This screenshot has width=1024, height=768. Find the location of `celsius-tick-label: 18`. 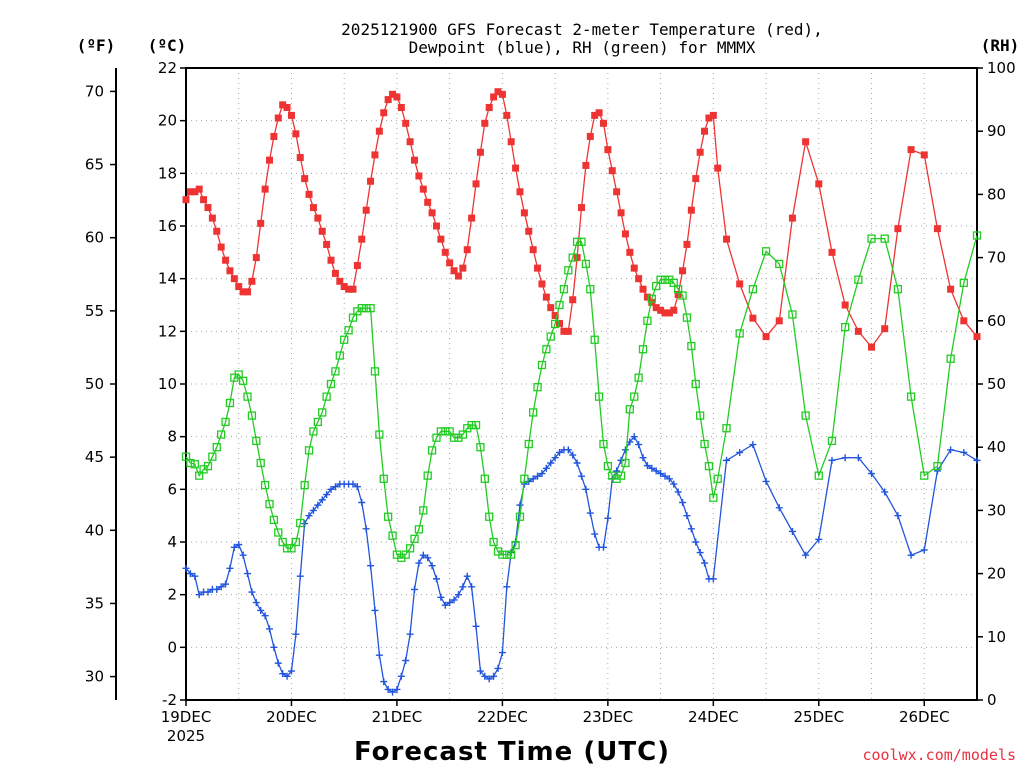

celsius-tick-label: 18 is located at coordinates (167, 173).